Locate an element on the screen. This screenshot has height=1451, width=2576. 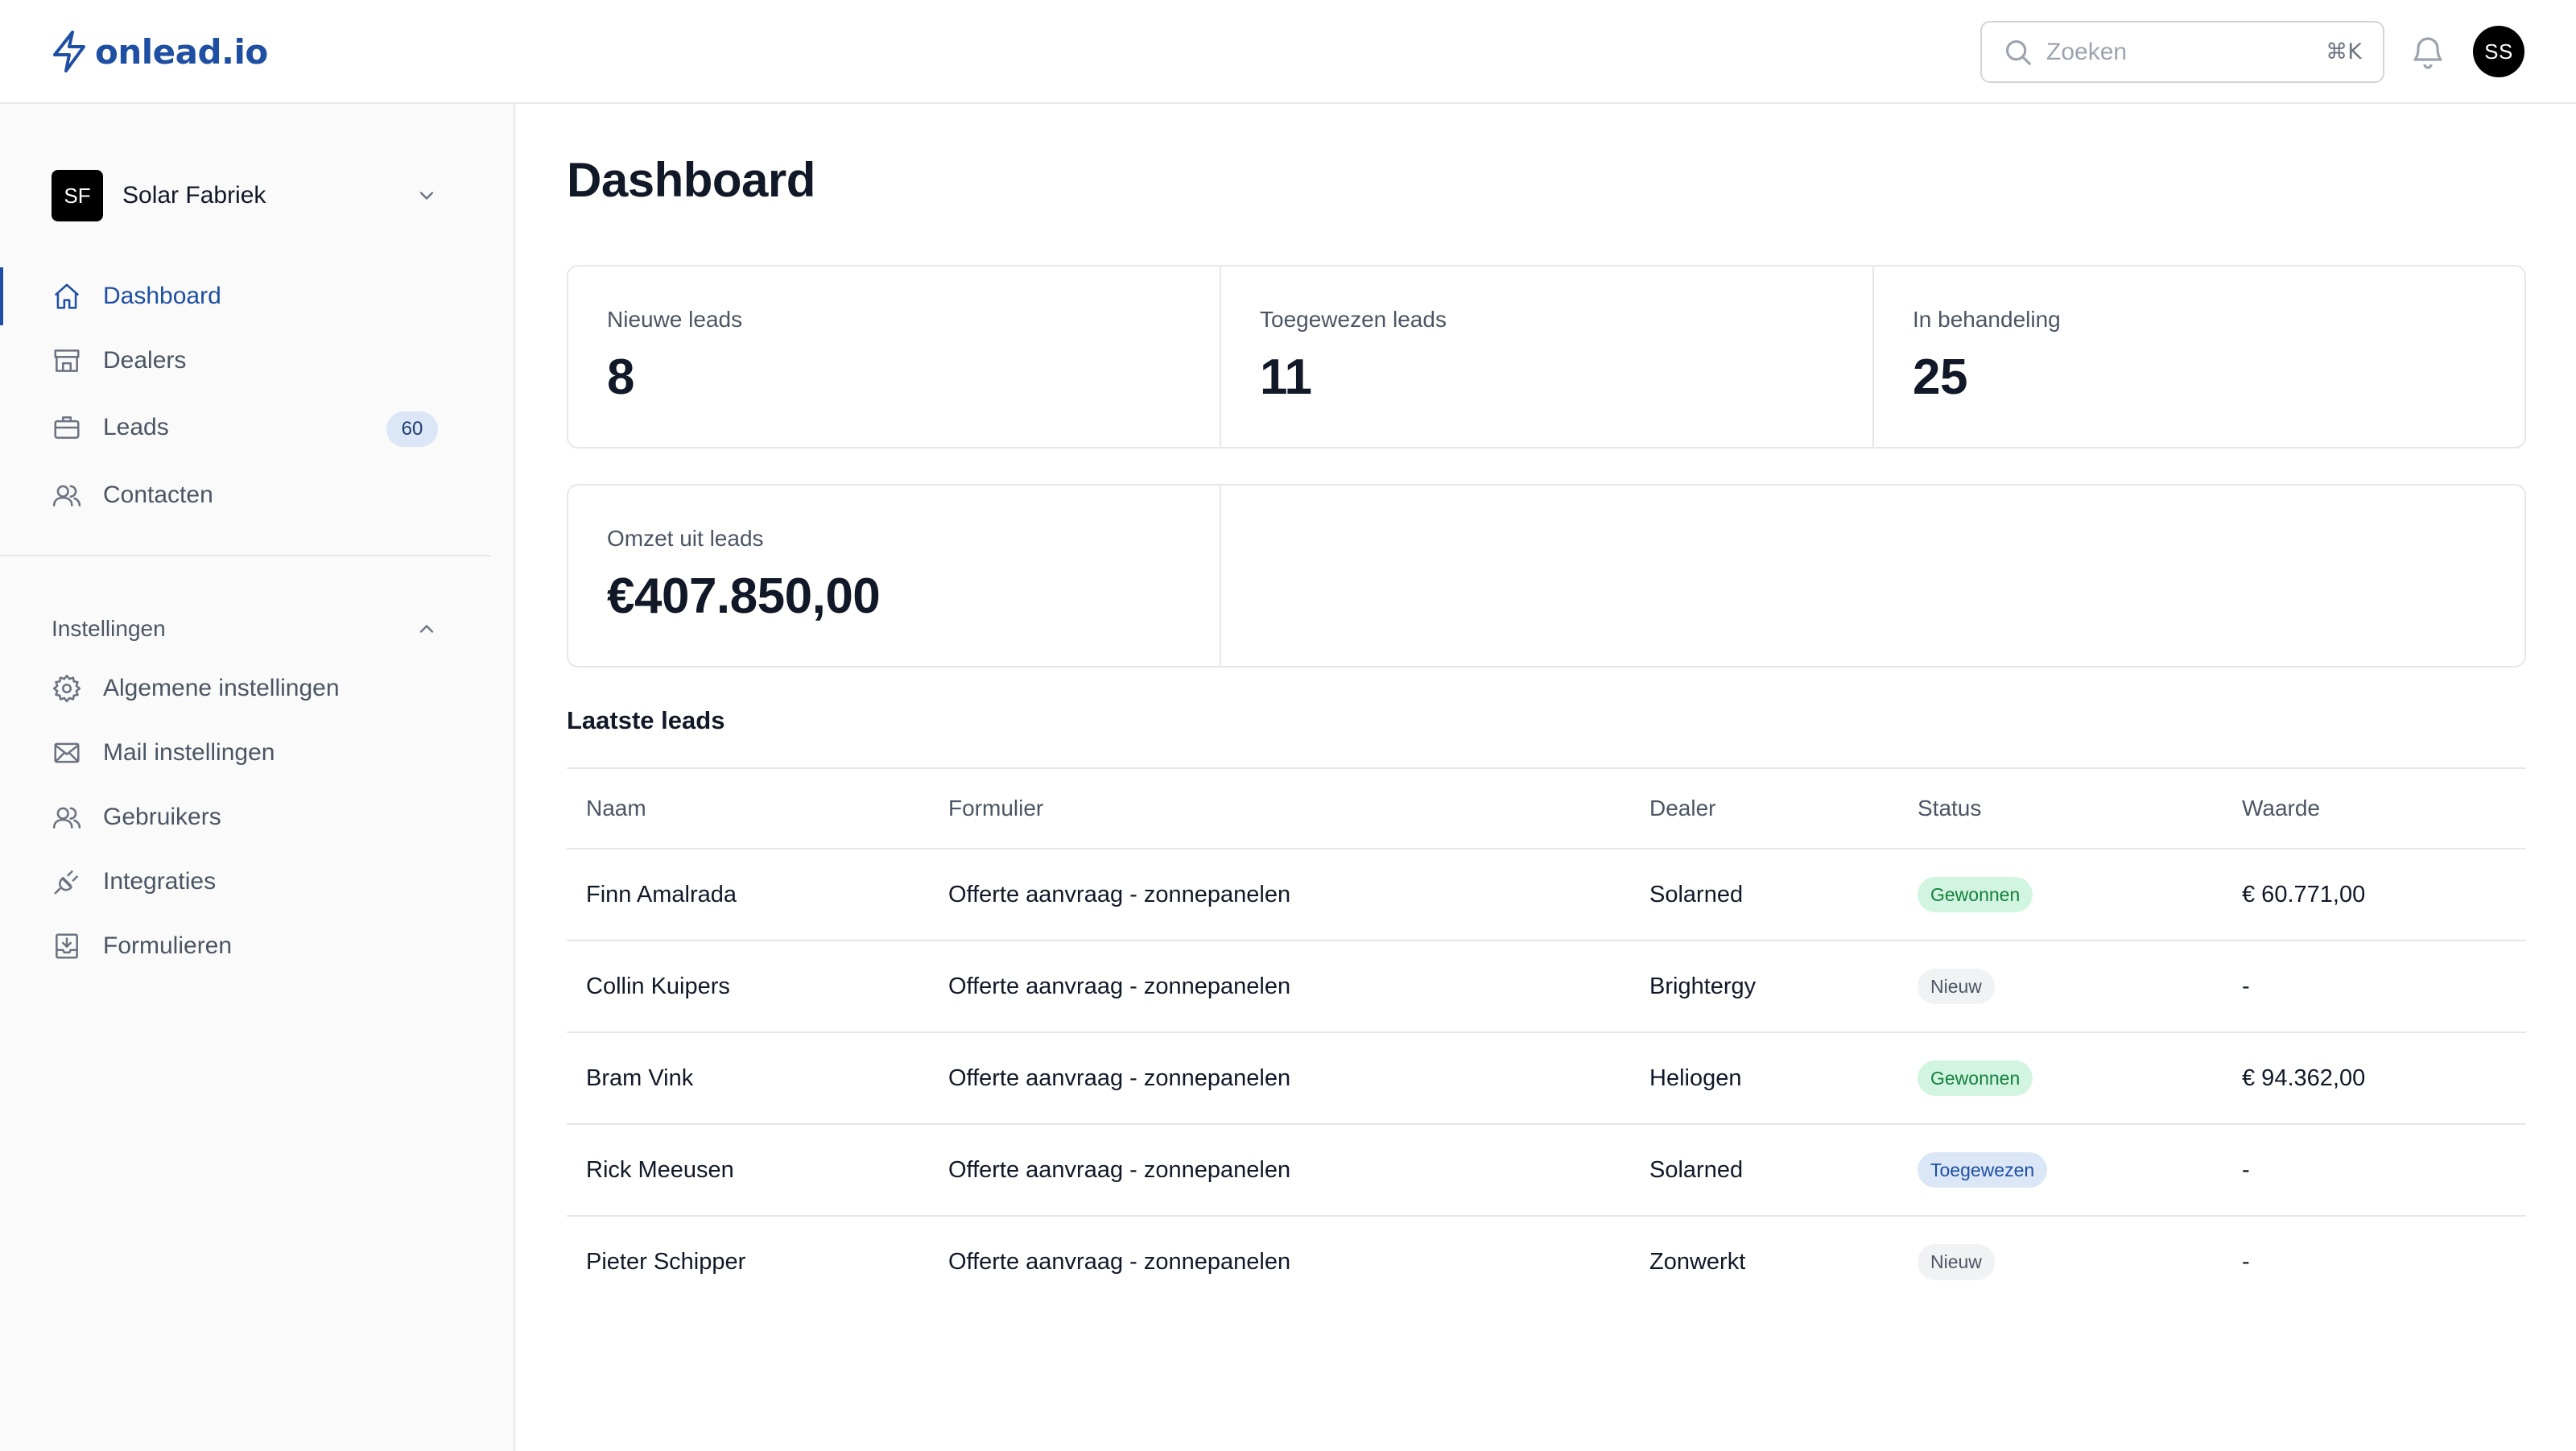
org-name: Solar Fabriek is located at coordinates (194, 195).